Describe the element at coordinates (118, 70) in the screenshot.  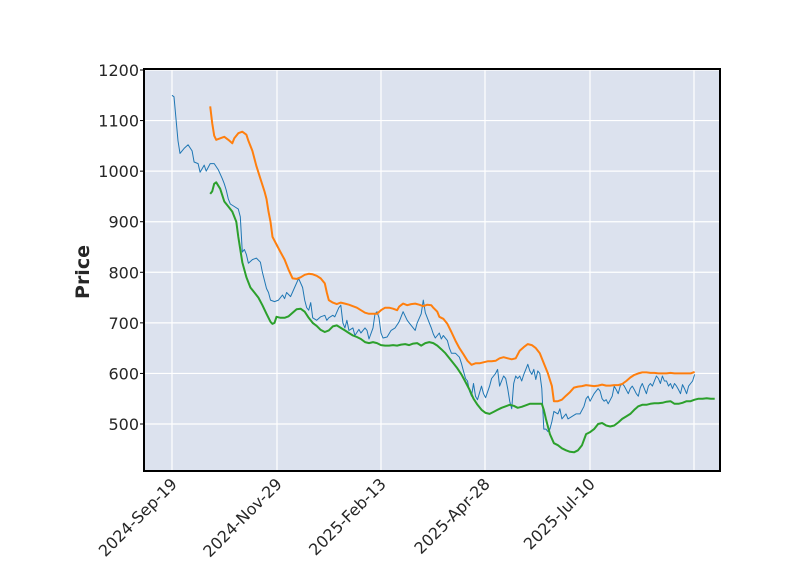
I see `y-tick-label: 1200` at that location.